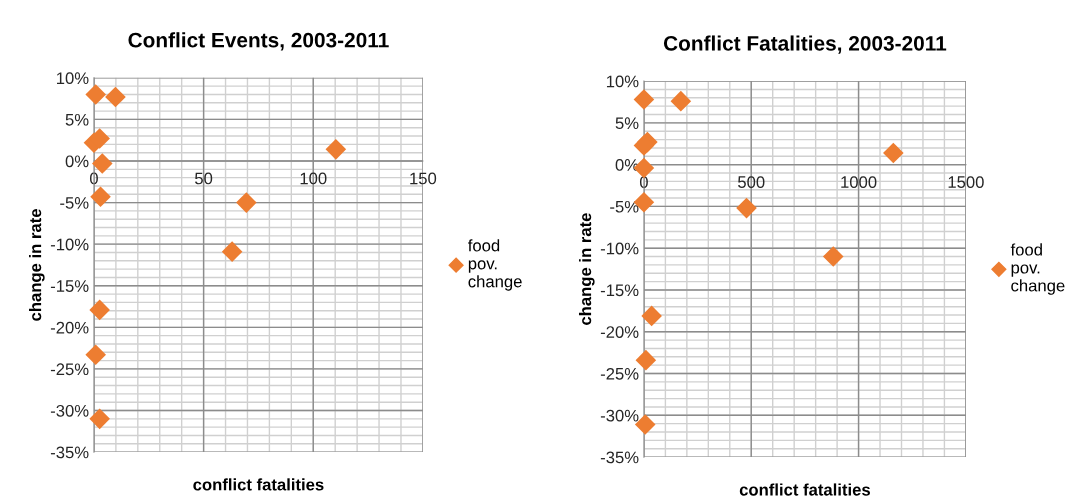 This screenshot has width=1075, height=499. I want to click on chart-title: Conflict Fatalities, 2003-2011, so click(805, 44).